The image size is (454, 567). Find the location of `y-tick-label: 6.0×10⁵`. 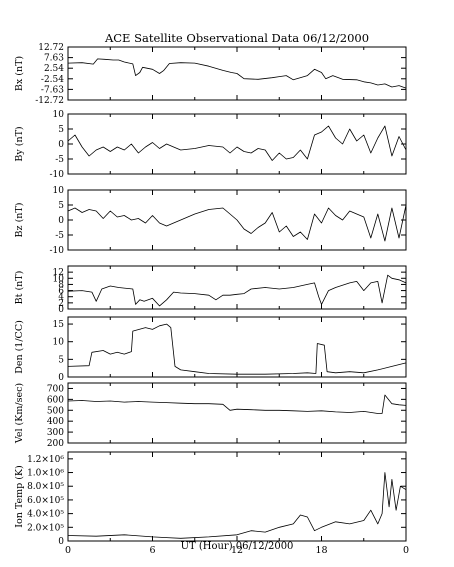

y-tick-label: 6.0×10⁵ is located at coordinates (45, 501).